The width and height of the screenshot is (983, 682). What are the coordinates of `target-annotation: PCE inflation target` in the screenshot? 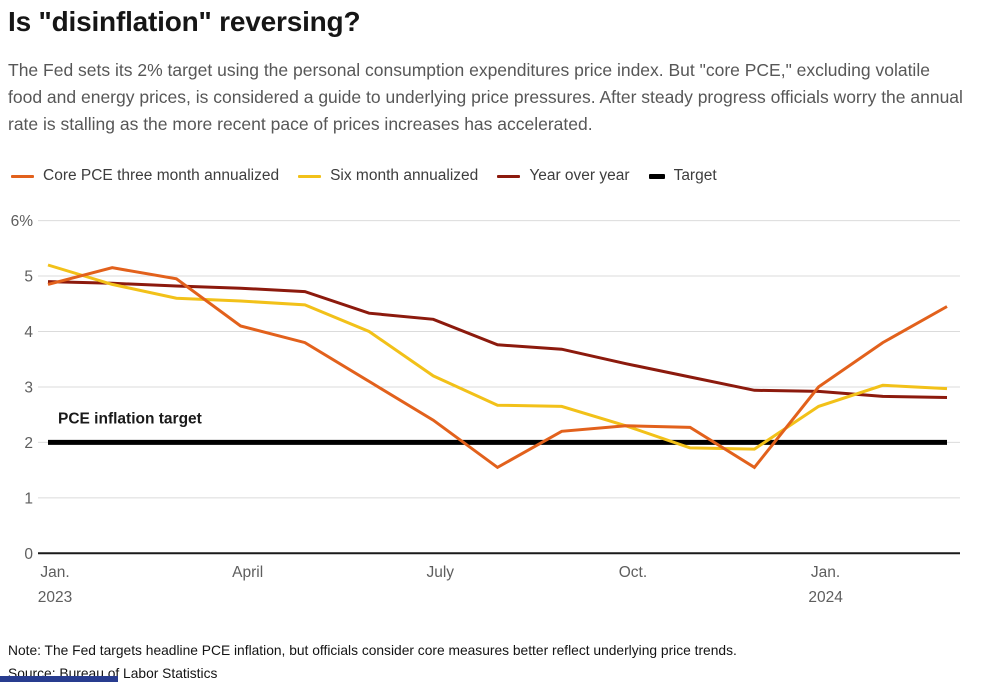 It's located at (130, 418).